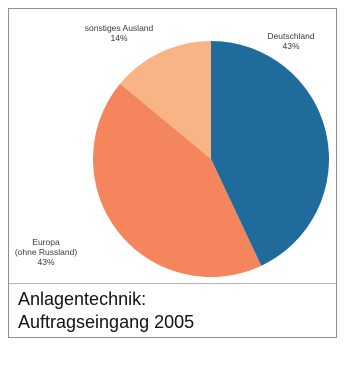  I want to click on caption-line-1: Anlagentechnik:, so click(82, 299).